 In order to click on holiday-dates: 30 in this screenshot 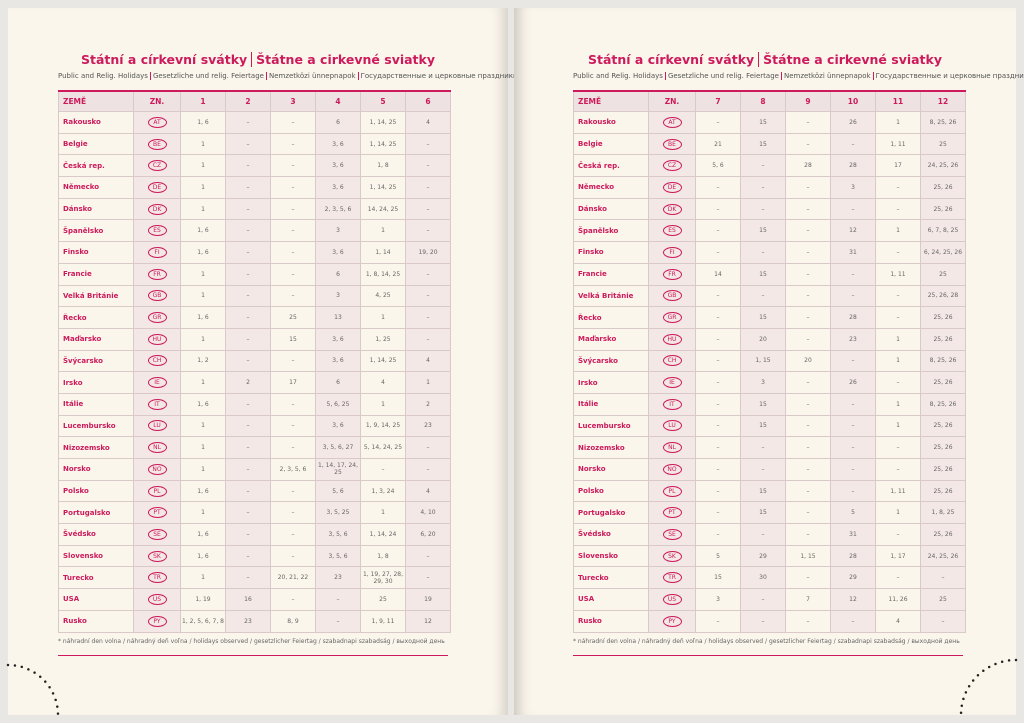, I will do `click(763, 578)`.